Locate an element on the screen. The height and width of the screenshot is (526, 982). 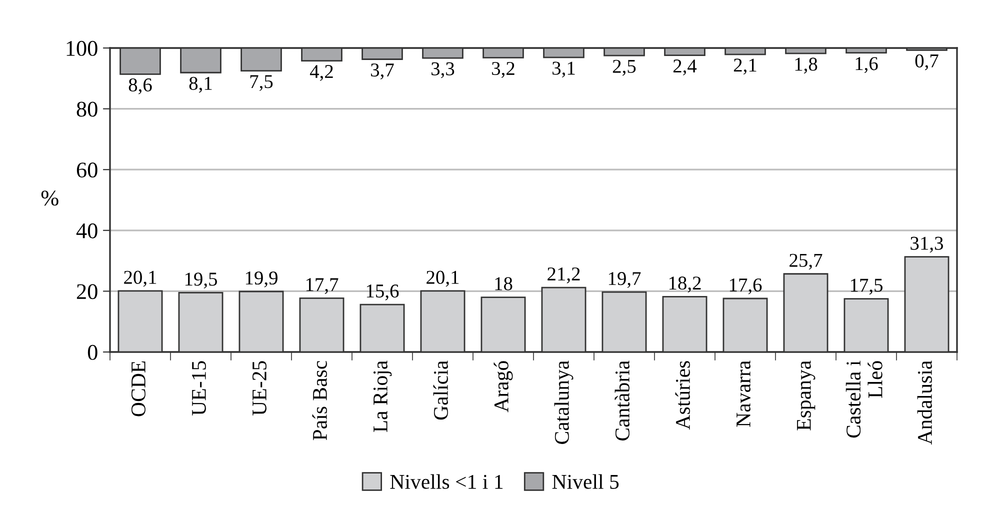
x-tick-label: Aragó is located at coordinates (503, 386).